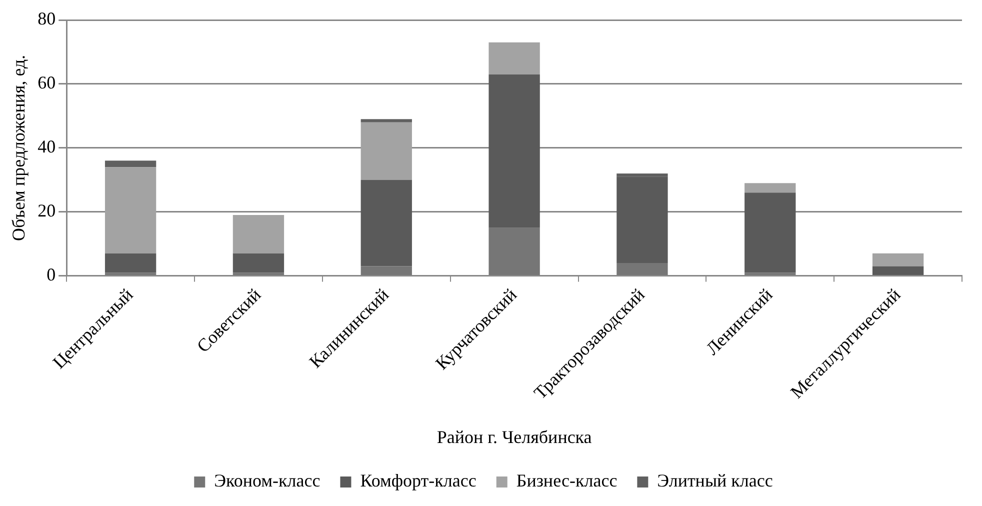  What do you see at coordinates (47, 82) in the screenshot?
I see `y-tick-label: 60` at bounding box center [47, 82].